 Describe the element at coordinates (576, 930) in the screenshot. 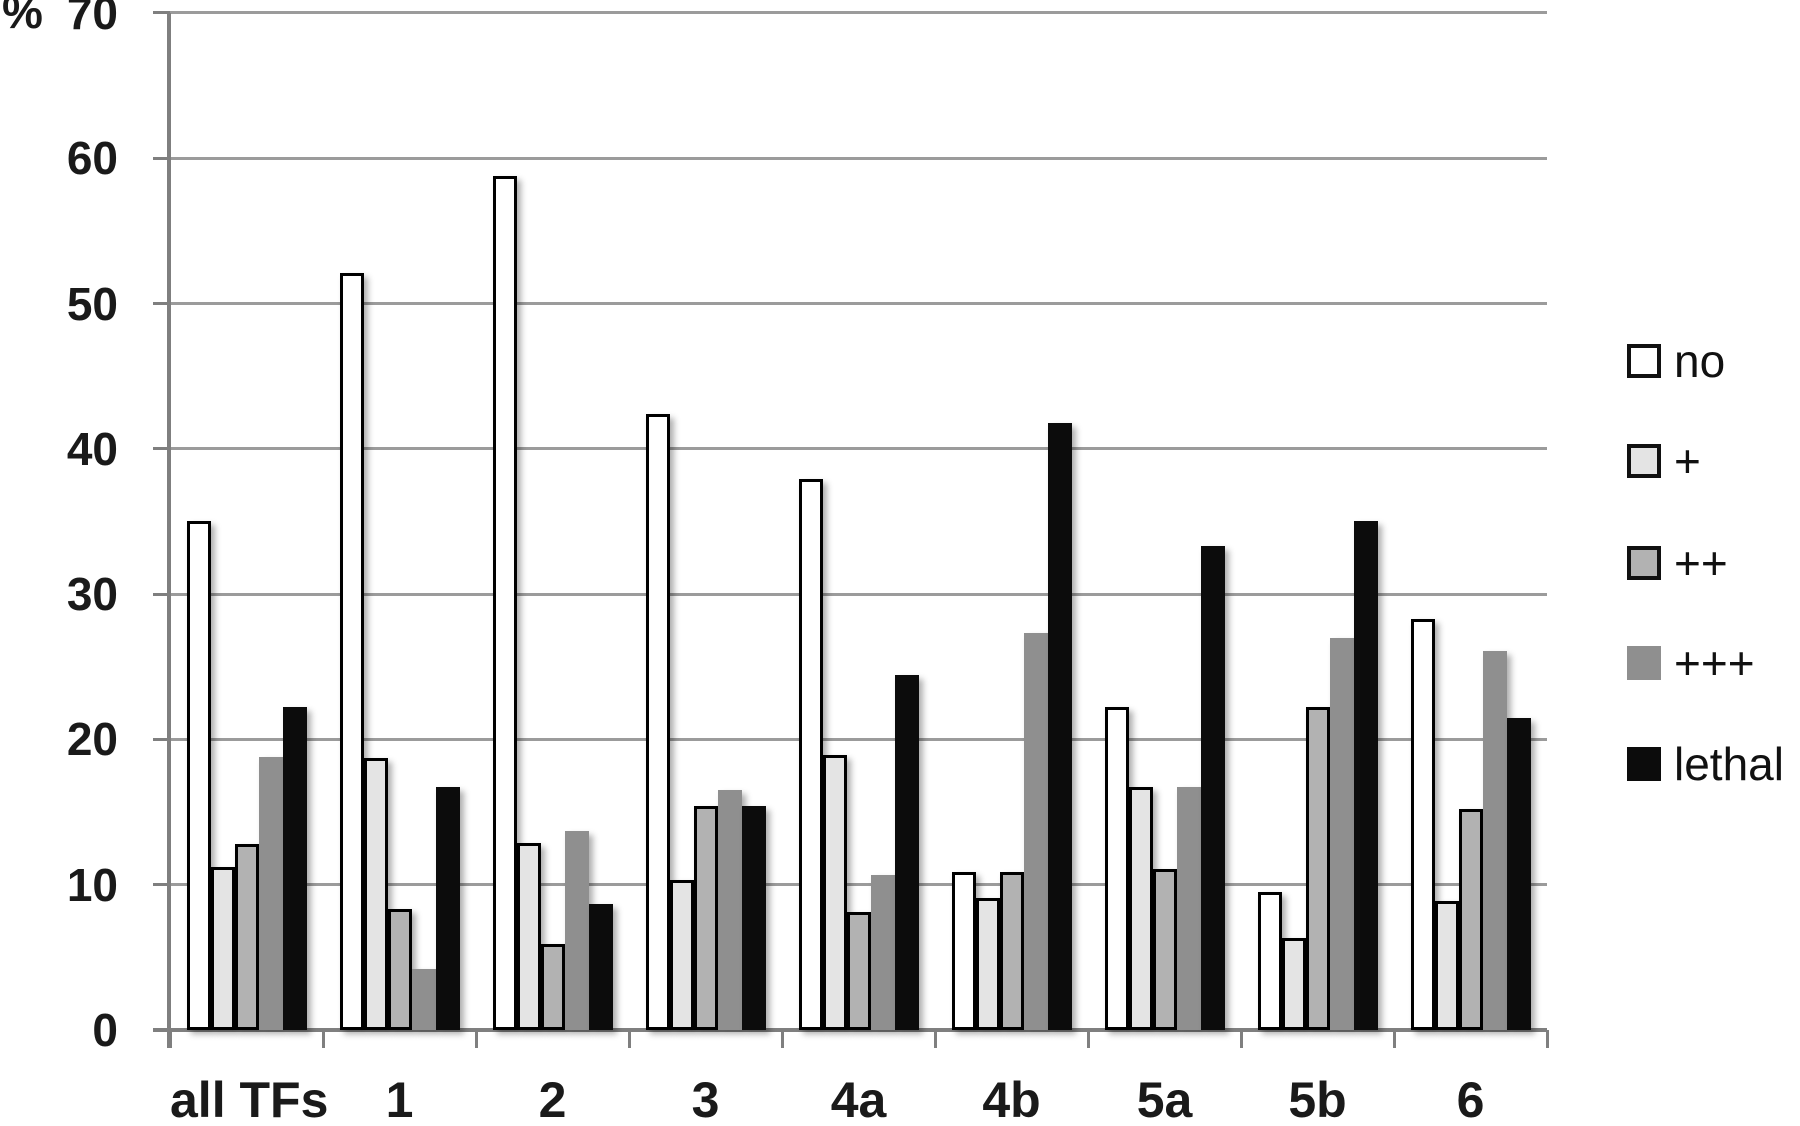

I see `bar-+++-2` at that location.